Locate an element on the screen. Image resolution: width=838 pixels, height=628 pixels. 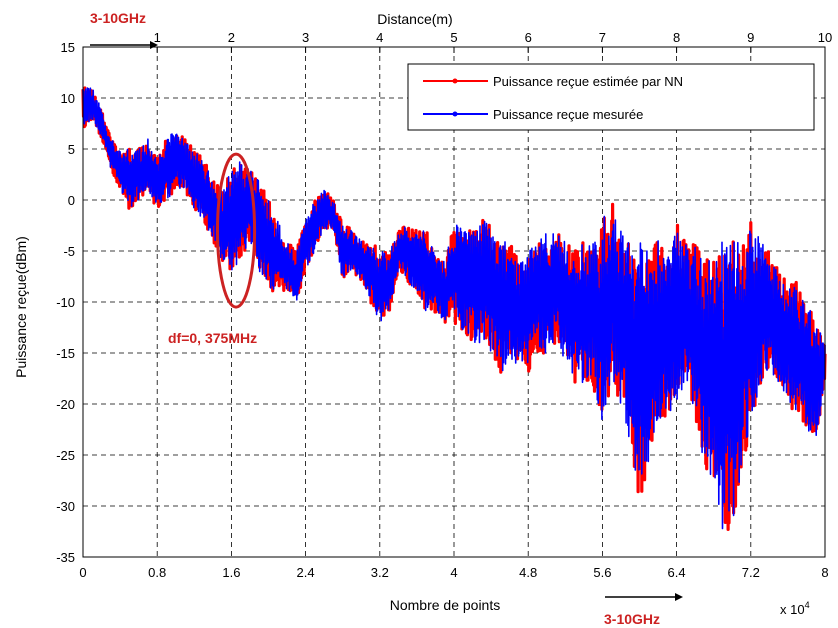
highlight-ellipse is located at coordinates (236, 230).